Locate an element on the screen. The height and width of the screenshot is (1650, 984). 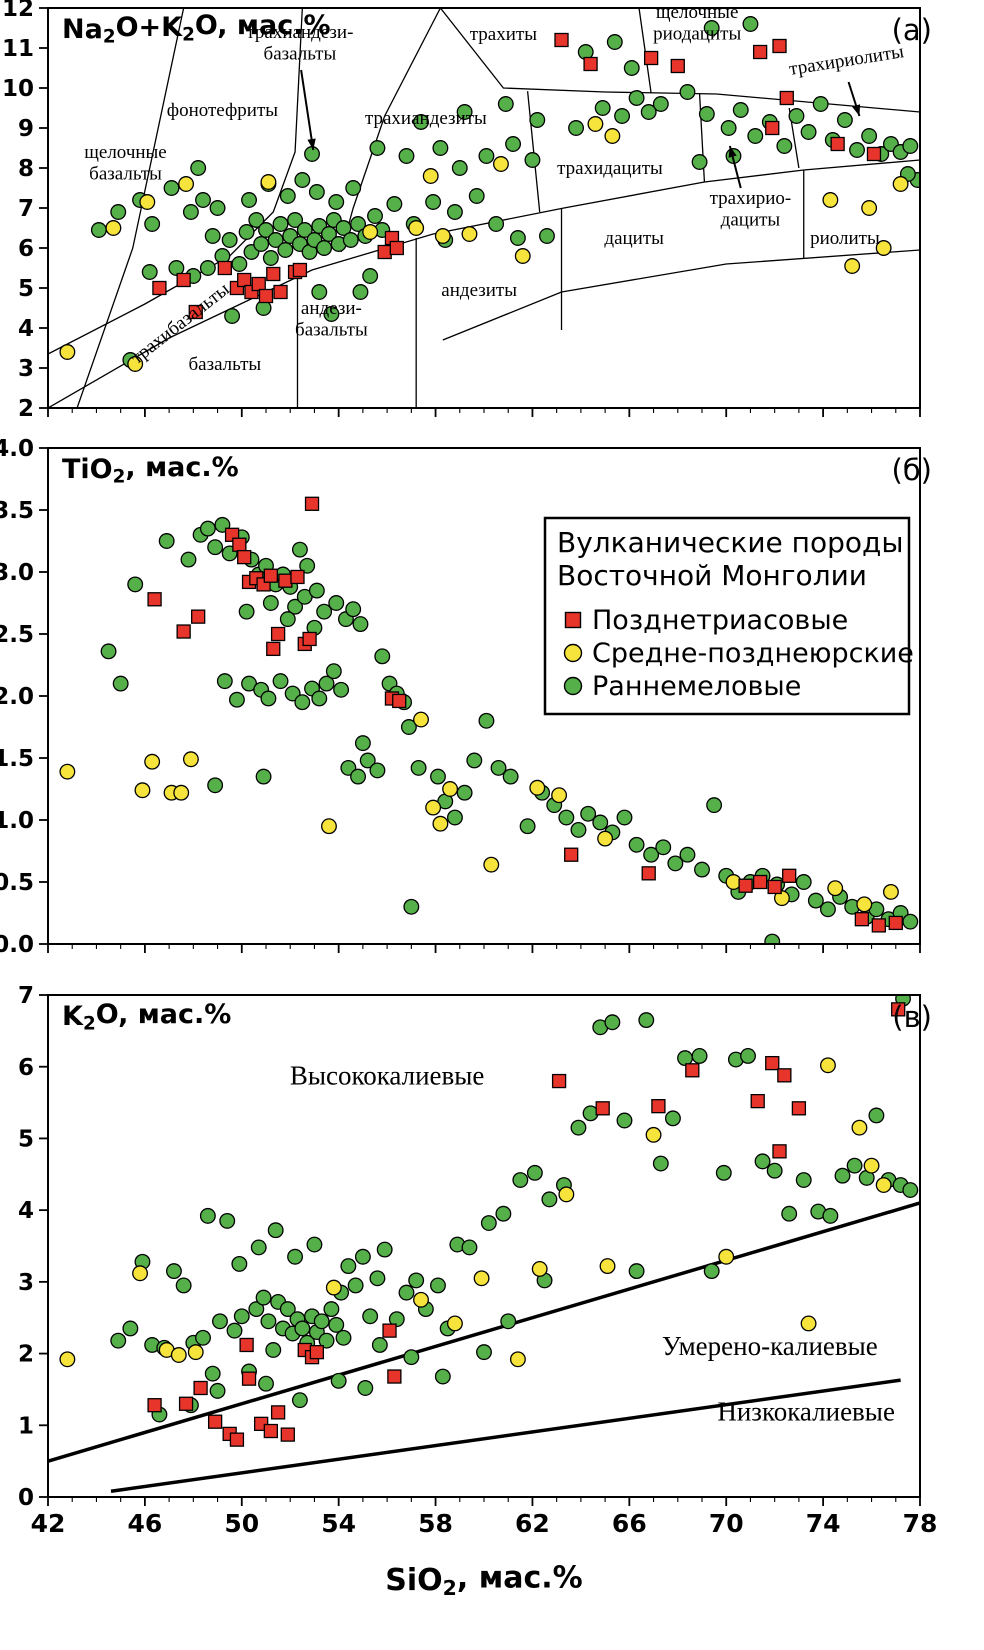
y-tick-label: 12 is located at coordinates (18, 11).